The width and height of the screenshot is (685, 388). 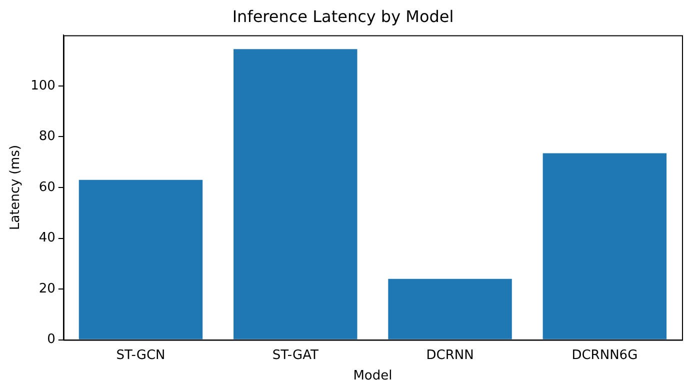 What do you see at coordinates (47, 136) in the screenshot?
I see `y-tick-label: 80` at bounding box center [47, 136].